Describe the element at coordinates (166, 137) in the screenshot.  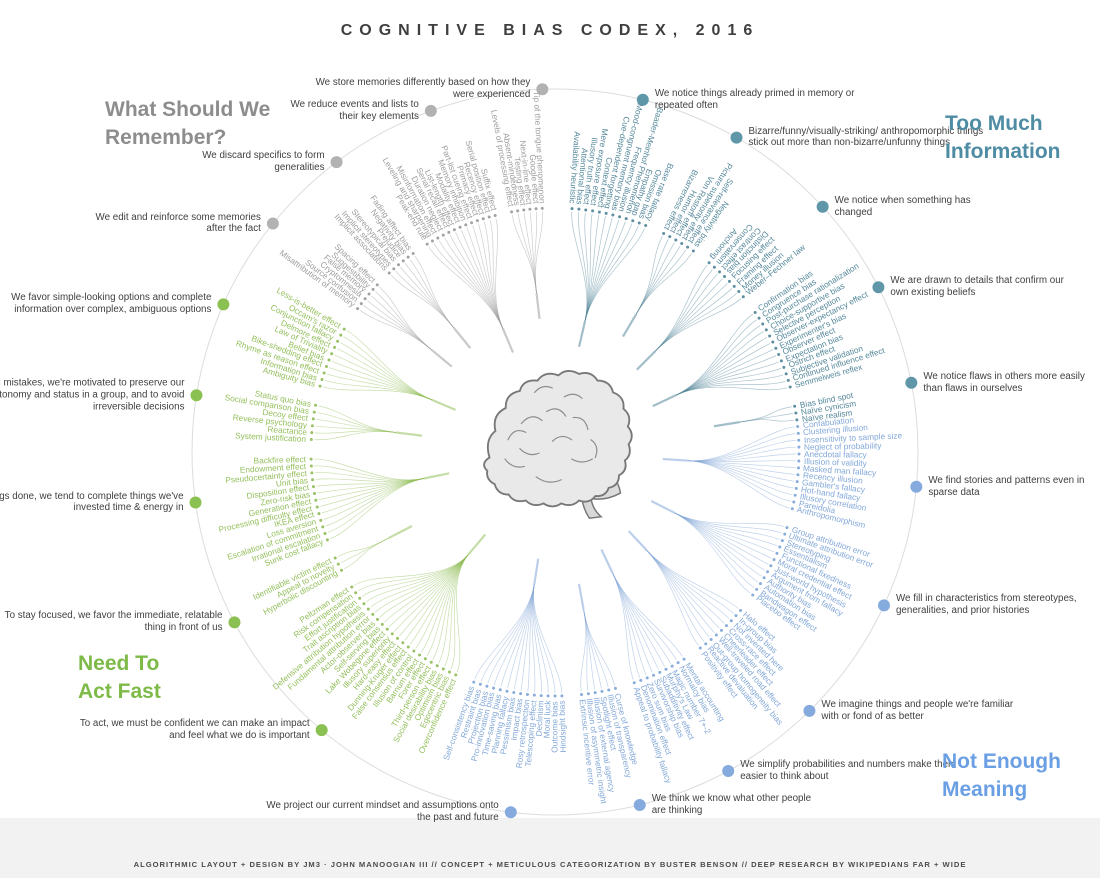
I see `quadrant-heading-line: Remember?` at that location.